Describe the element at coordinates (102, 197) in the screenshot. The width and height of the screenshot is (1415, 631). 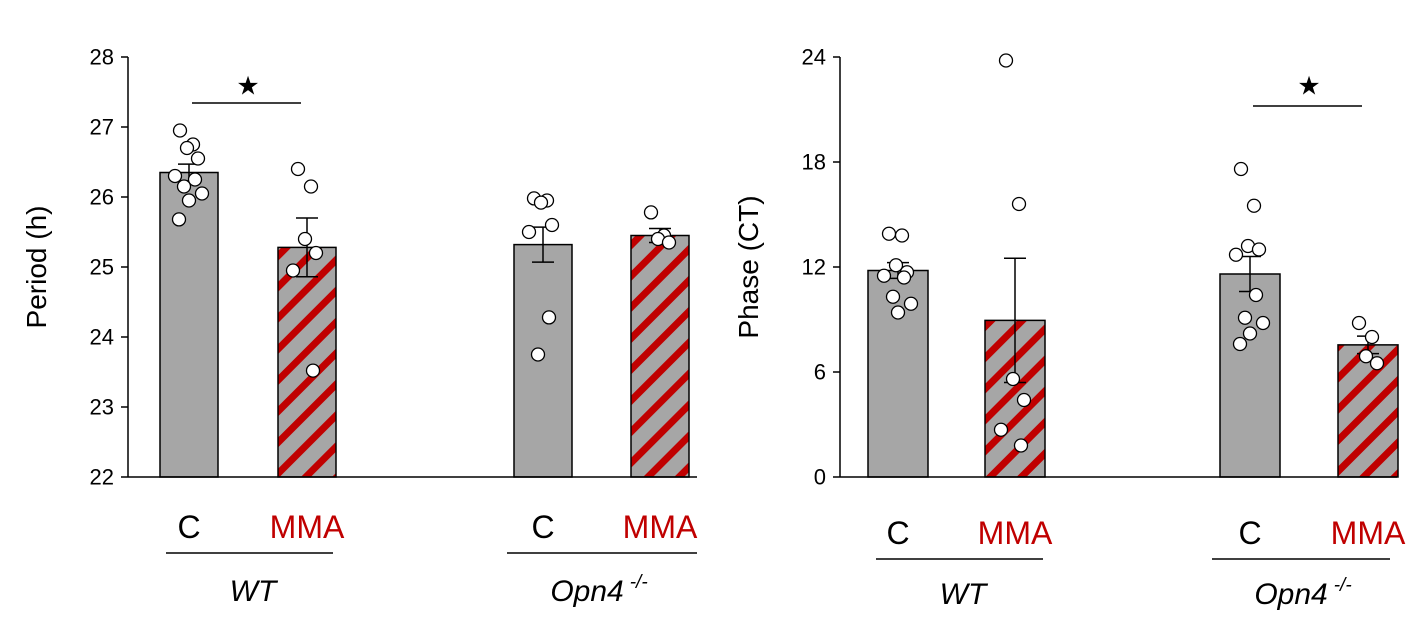
I see `y-tick-label: 26` at that location.